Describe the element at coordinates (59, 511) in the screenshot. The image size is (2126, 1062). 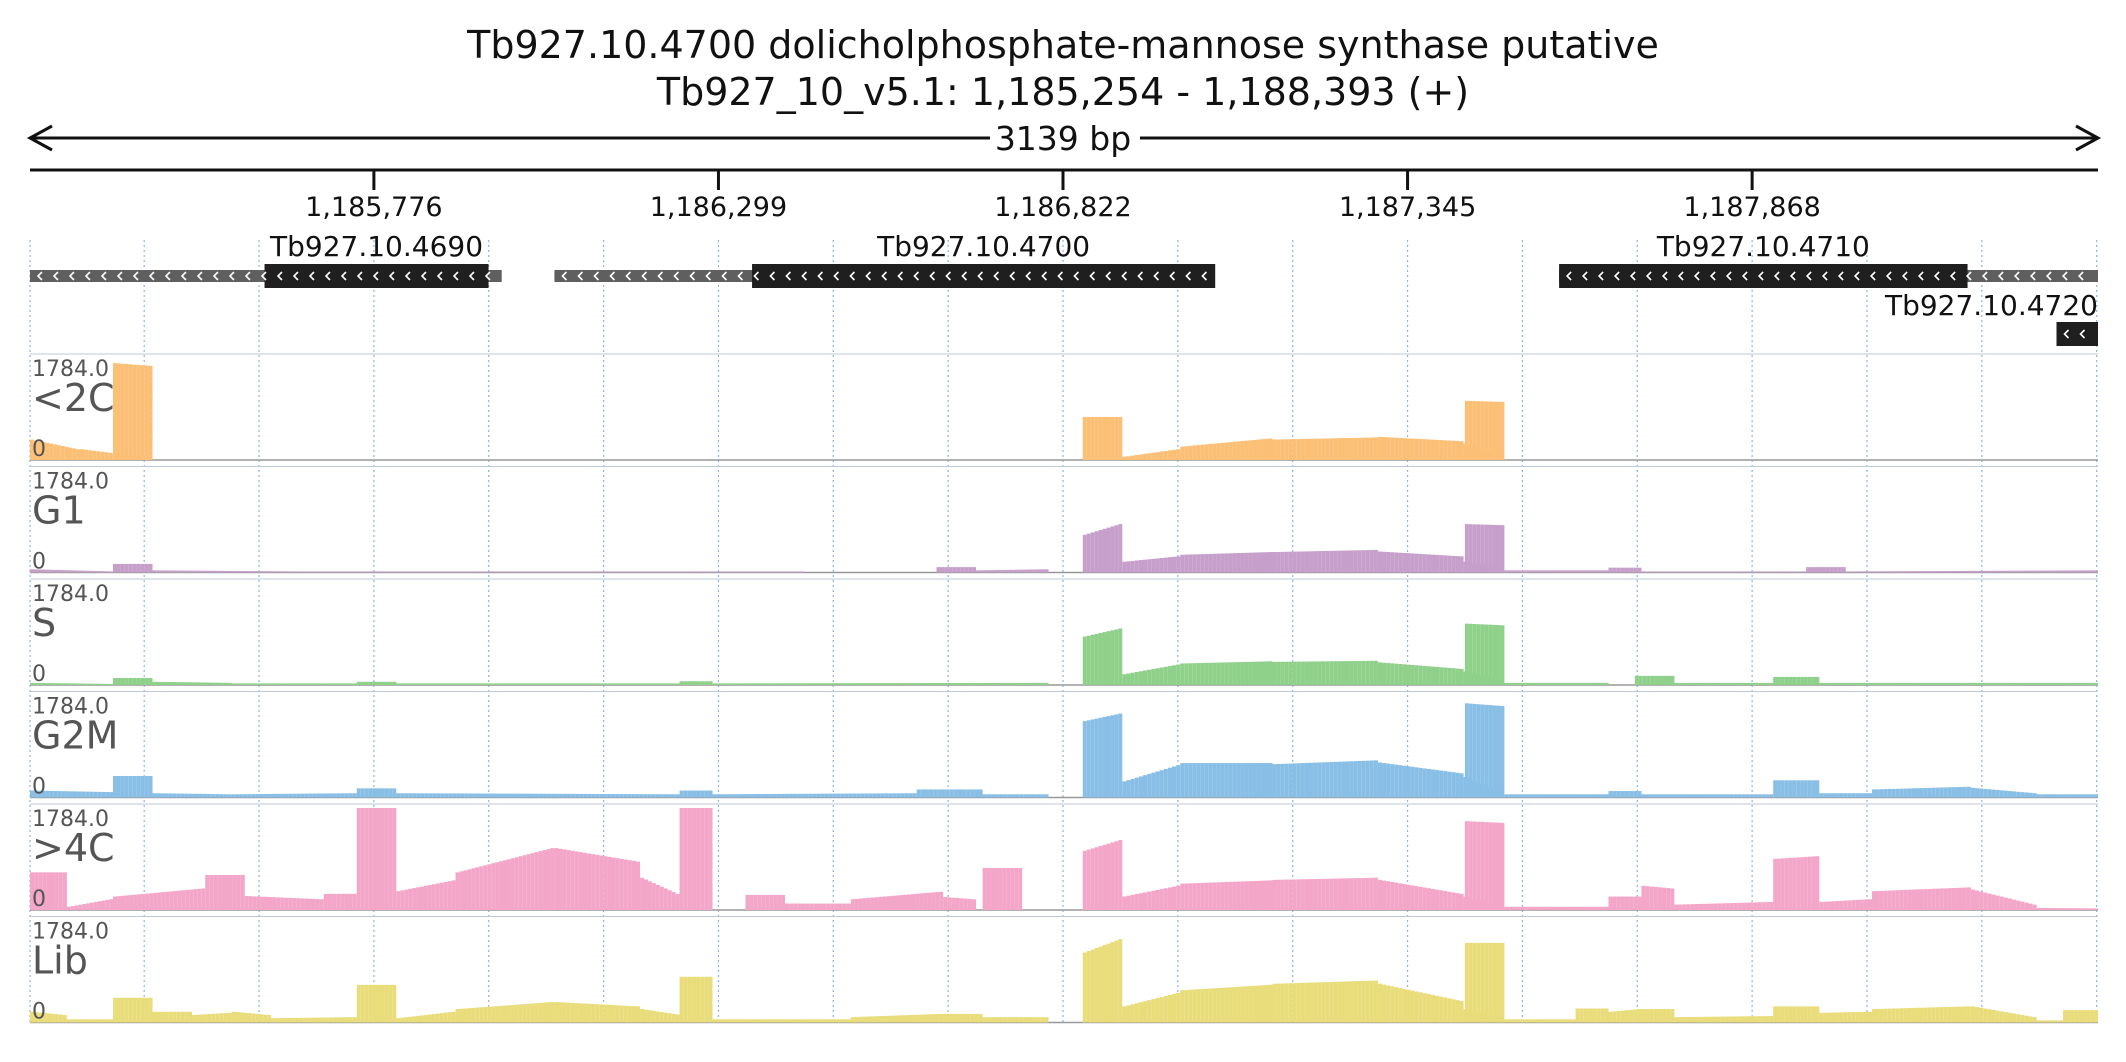
I see `track-name-label: G1` at that location.